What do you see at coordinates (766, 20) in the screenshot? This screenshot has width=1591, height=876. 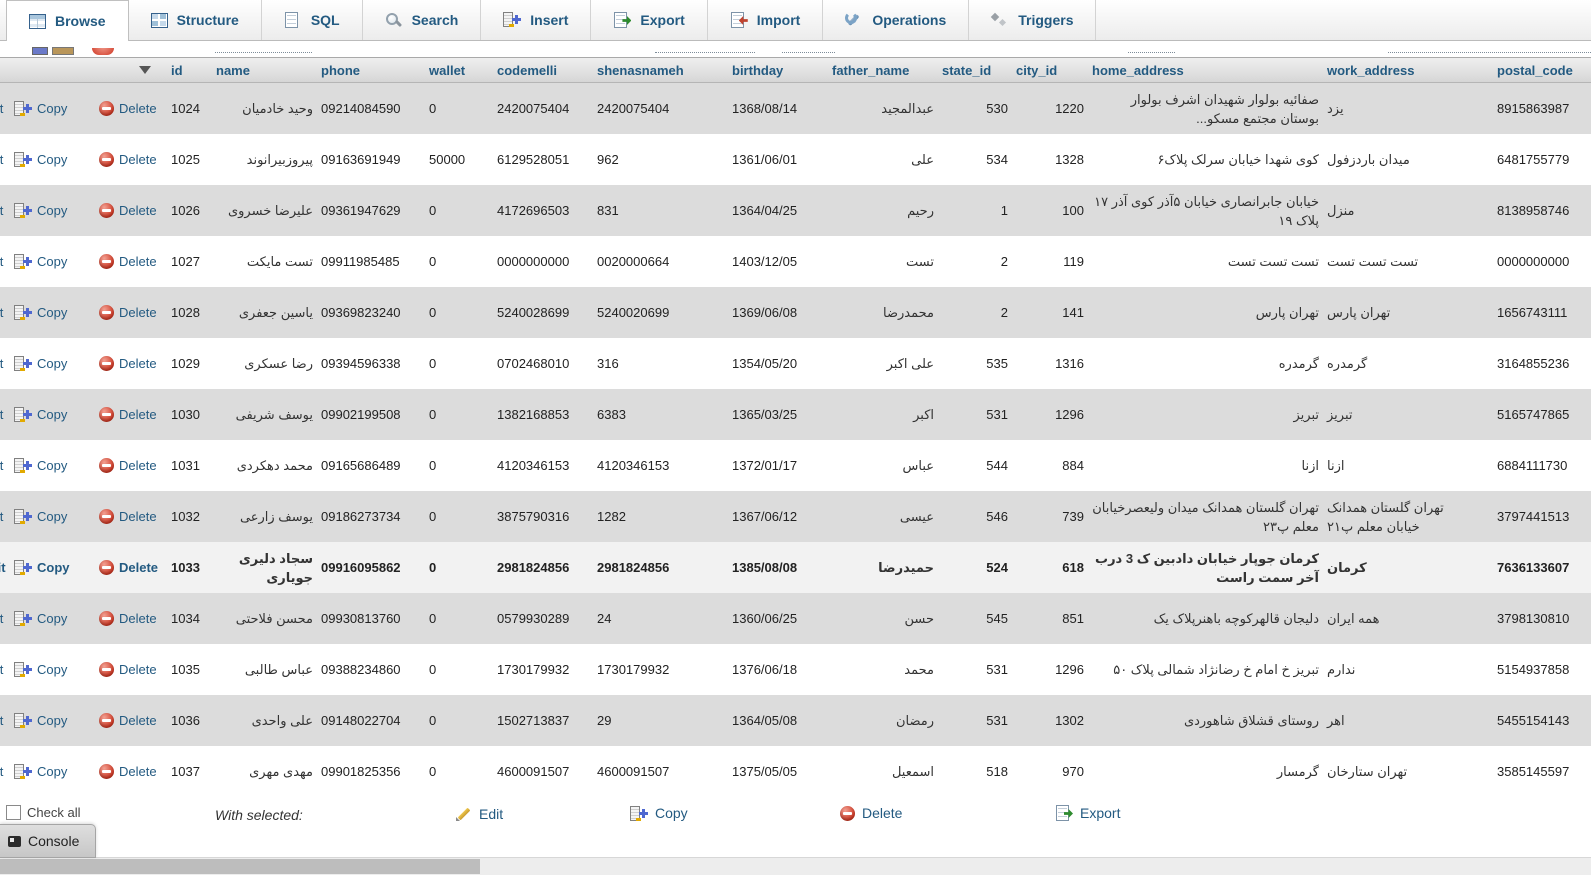 I see `tab-import: Import` at bounding box center [766, 20].